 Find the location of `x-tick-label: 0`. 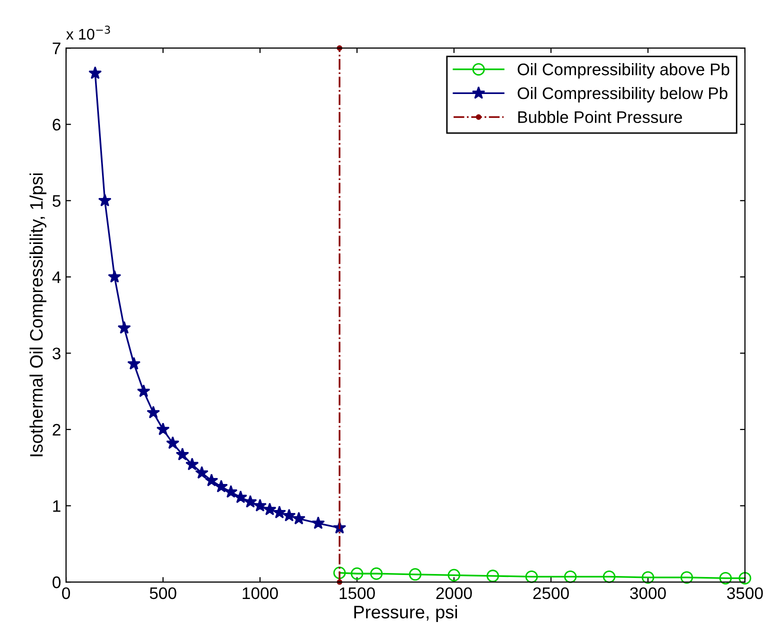

x-tick-label: 0 is located at coordinates (66, 593).